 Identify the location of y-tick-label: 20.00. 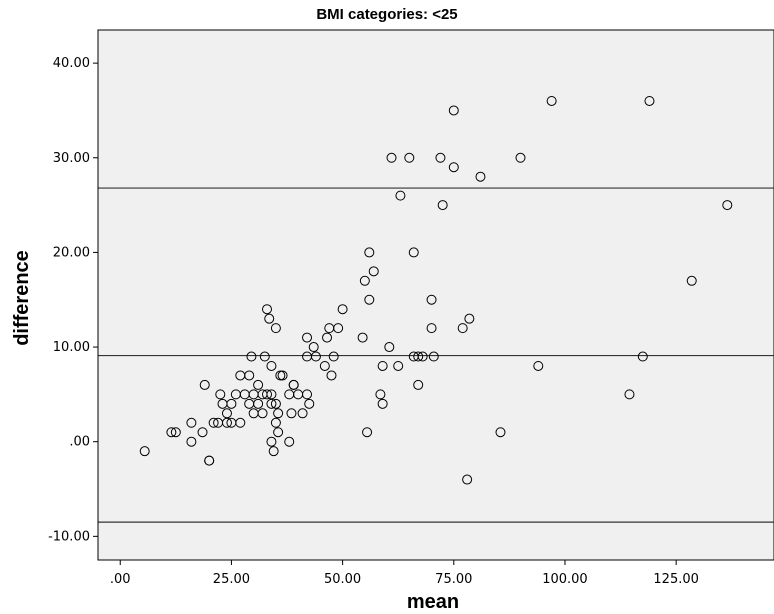
(71, 252).